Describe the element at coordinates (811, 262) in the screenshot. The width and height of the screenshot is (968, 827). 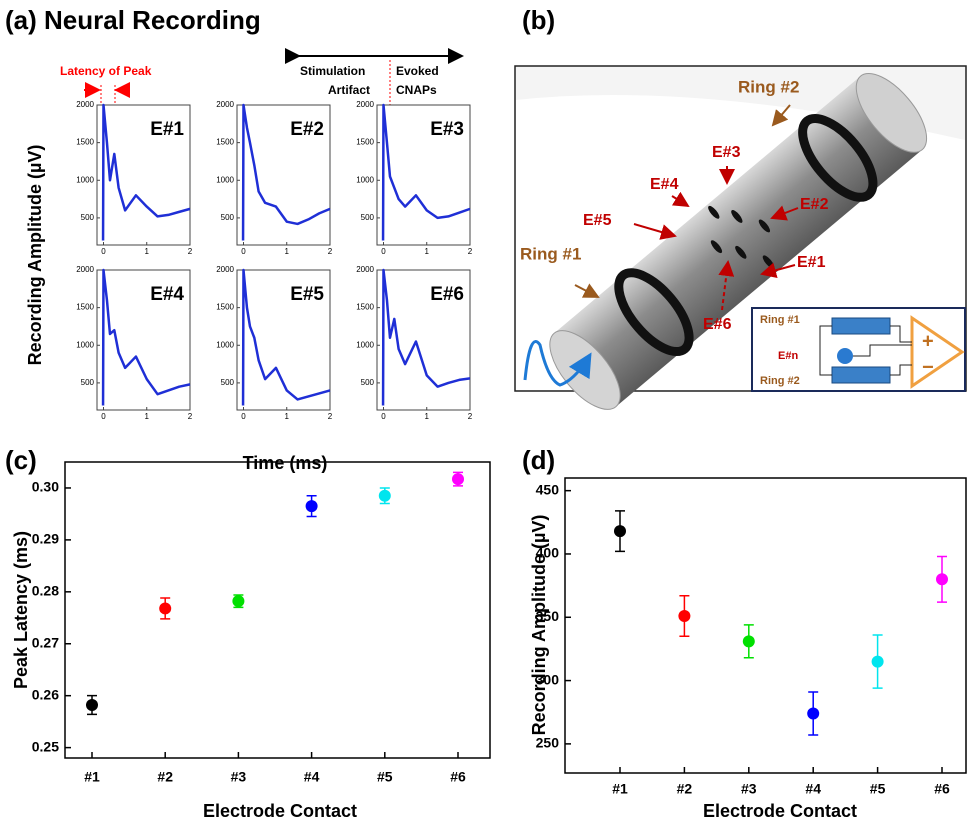
I see `diagram-label: E#1` at that location.